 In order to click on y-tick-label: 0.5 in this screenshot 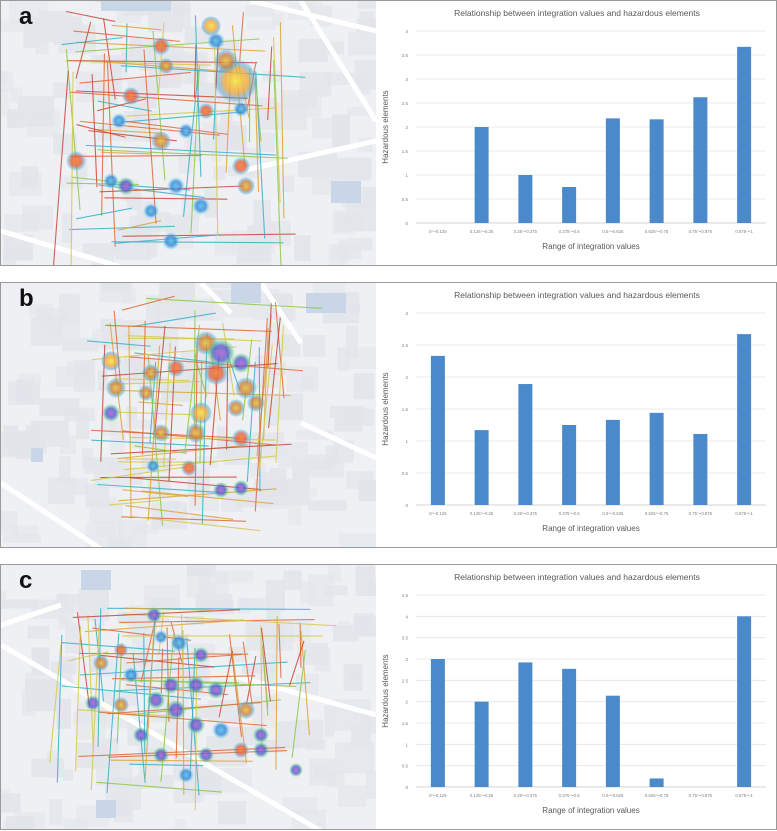, I will do `click(405, 473)`.